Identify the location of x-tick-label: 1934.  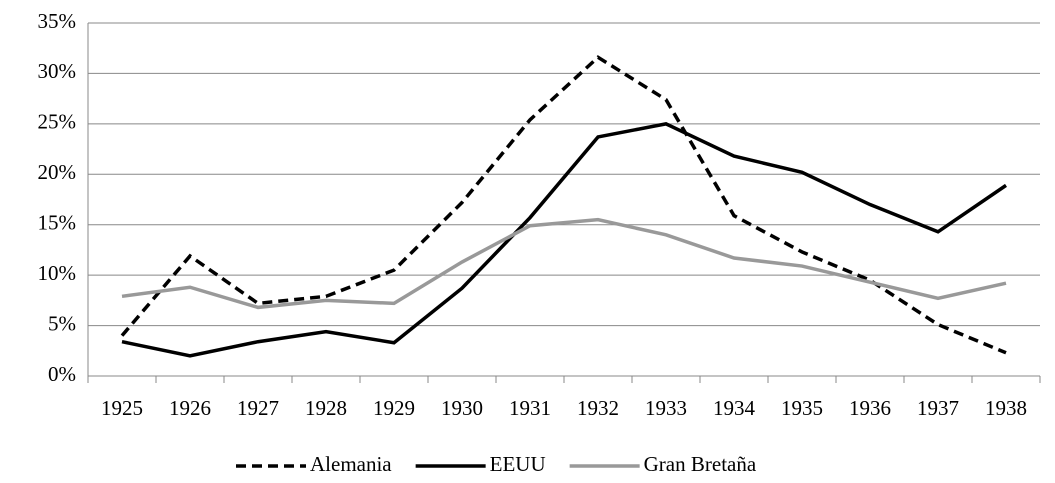
(734, 408).